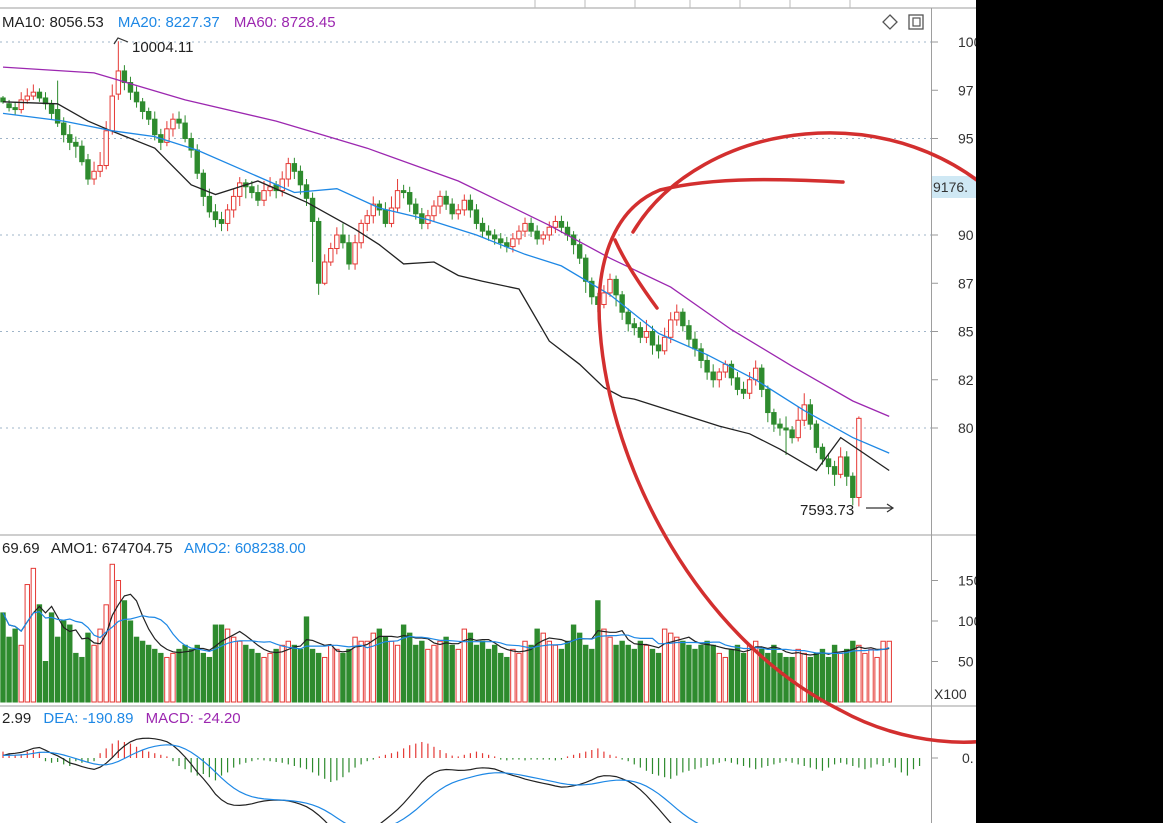 This screenshot has height=828, width=1163. What do you see at coordinates (950, 187) in the screenshot?
I see `price-tag: 9176.` at bounding box center [950, 187].